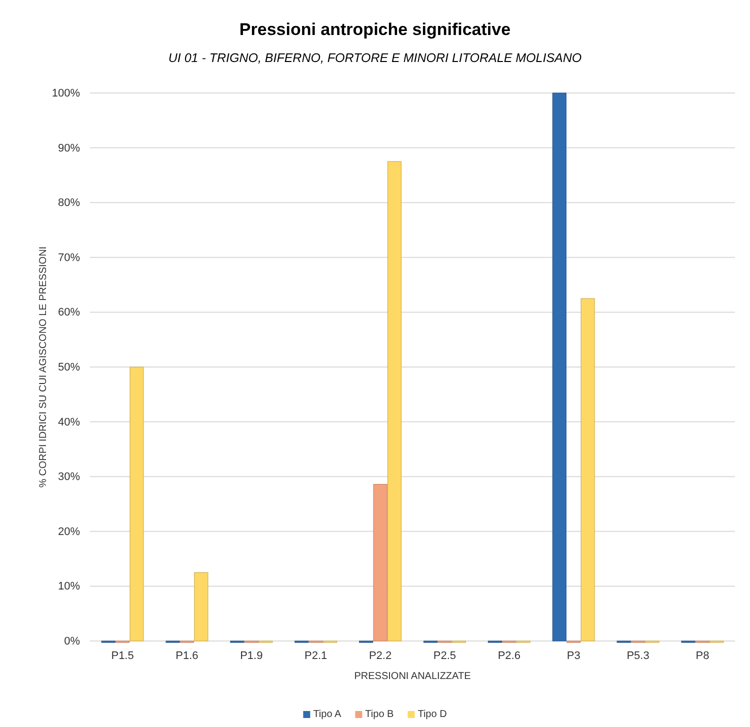  Describe the element at coordinates (375, 58) in the screenshot. I see `chart-subtitle: UI 01 - TRIGNO, BIFERNO, FORTORE E MINORI LITORALE MOLISANO` at that location.